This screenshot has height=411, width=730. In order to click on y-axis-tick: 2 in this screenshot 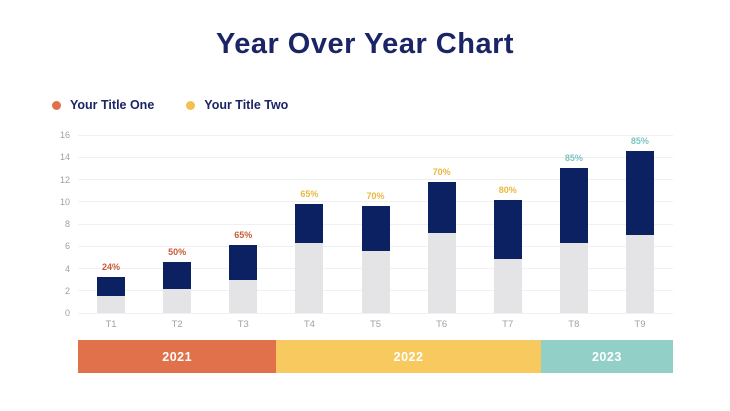, I will do `click(67, 290)`.